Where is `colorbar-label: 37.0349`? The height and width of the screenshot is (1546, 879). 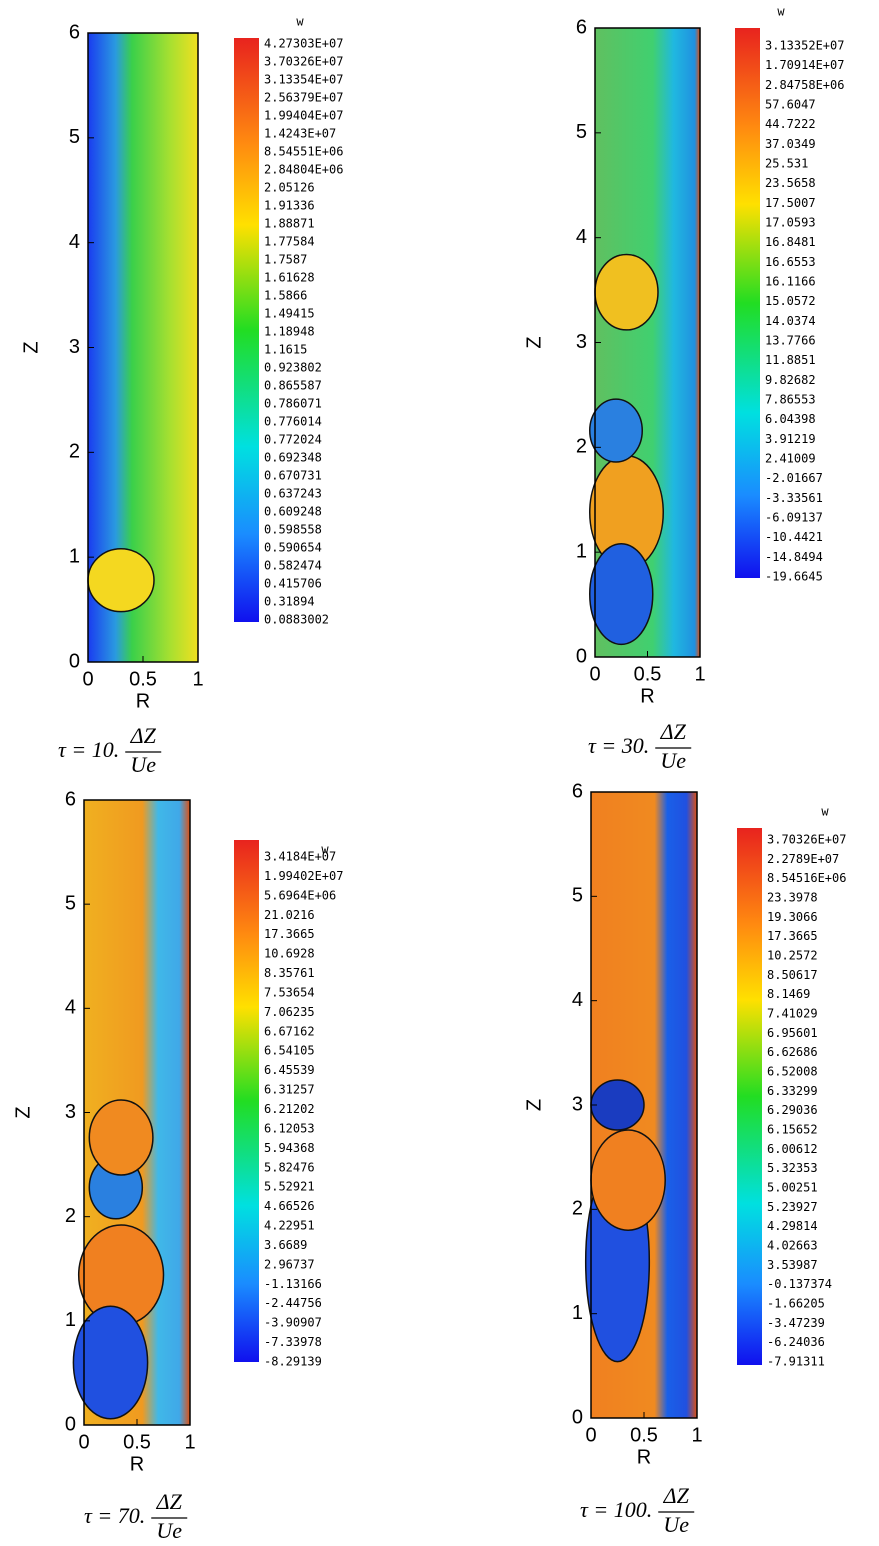 colorbar-label: 37.0349 is located at coordinates (790, 144).